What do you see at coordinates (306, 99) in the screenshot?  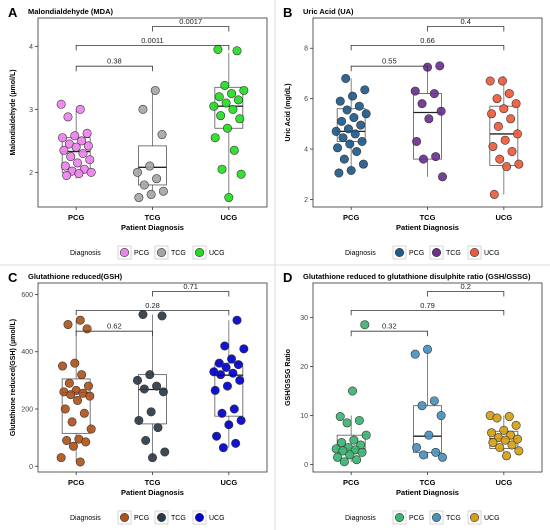 I see `y-tick-label: 6` at bounding box center [306, 99].